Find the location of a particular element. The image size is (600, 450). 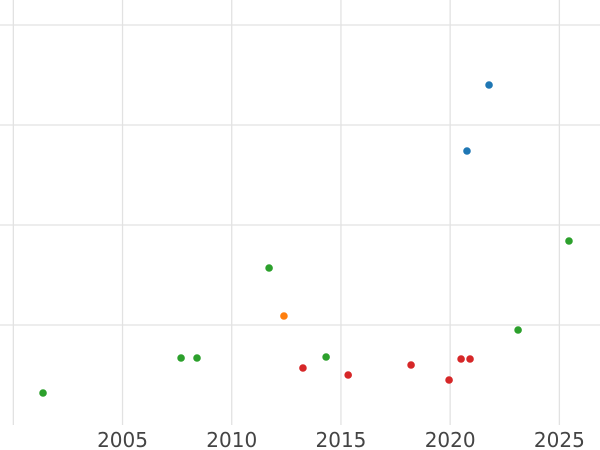

x-tick-label: 2025 is located at coordinates (559, 439).